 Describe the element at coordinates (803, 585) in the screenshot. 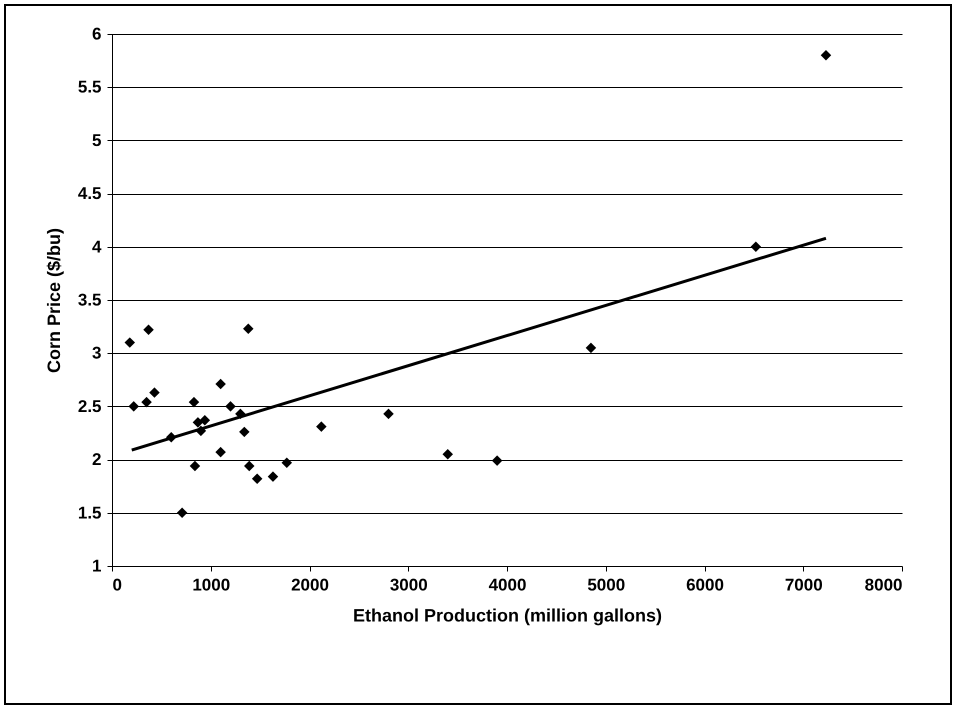

I see `x-tick-label: 7000` at that location.